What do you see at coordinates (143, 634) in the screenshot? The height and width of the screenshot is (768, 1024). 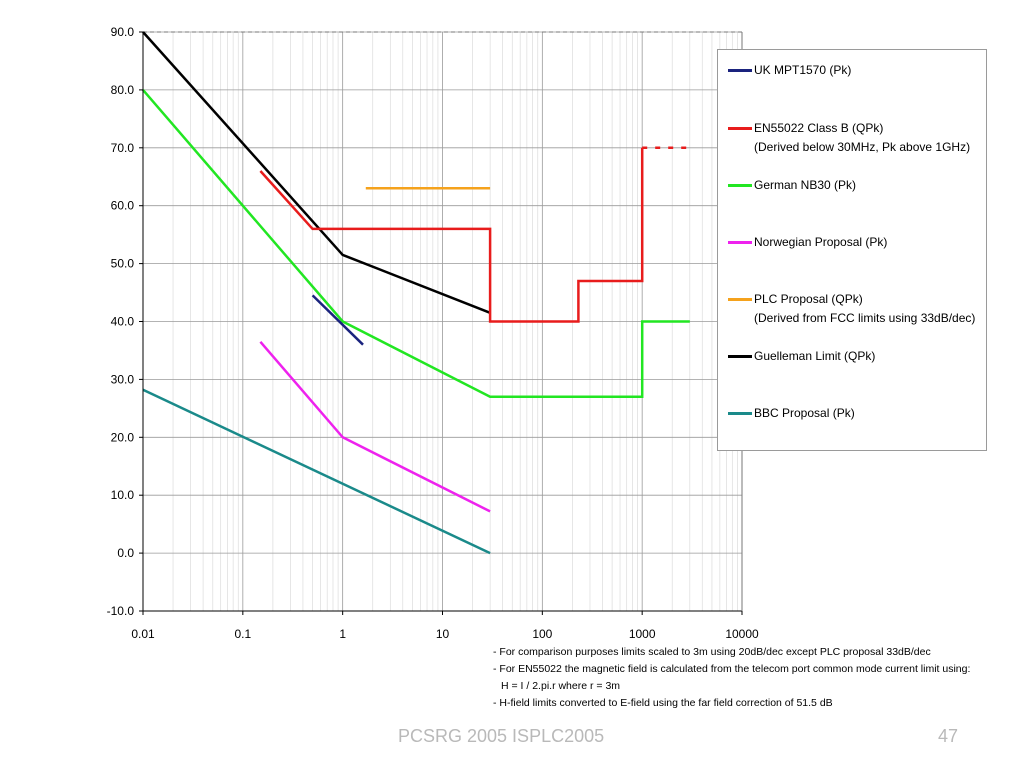 I see `x-tick-label: 0.01` at bounding box center [143, 634].